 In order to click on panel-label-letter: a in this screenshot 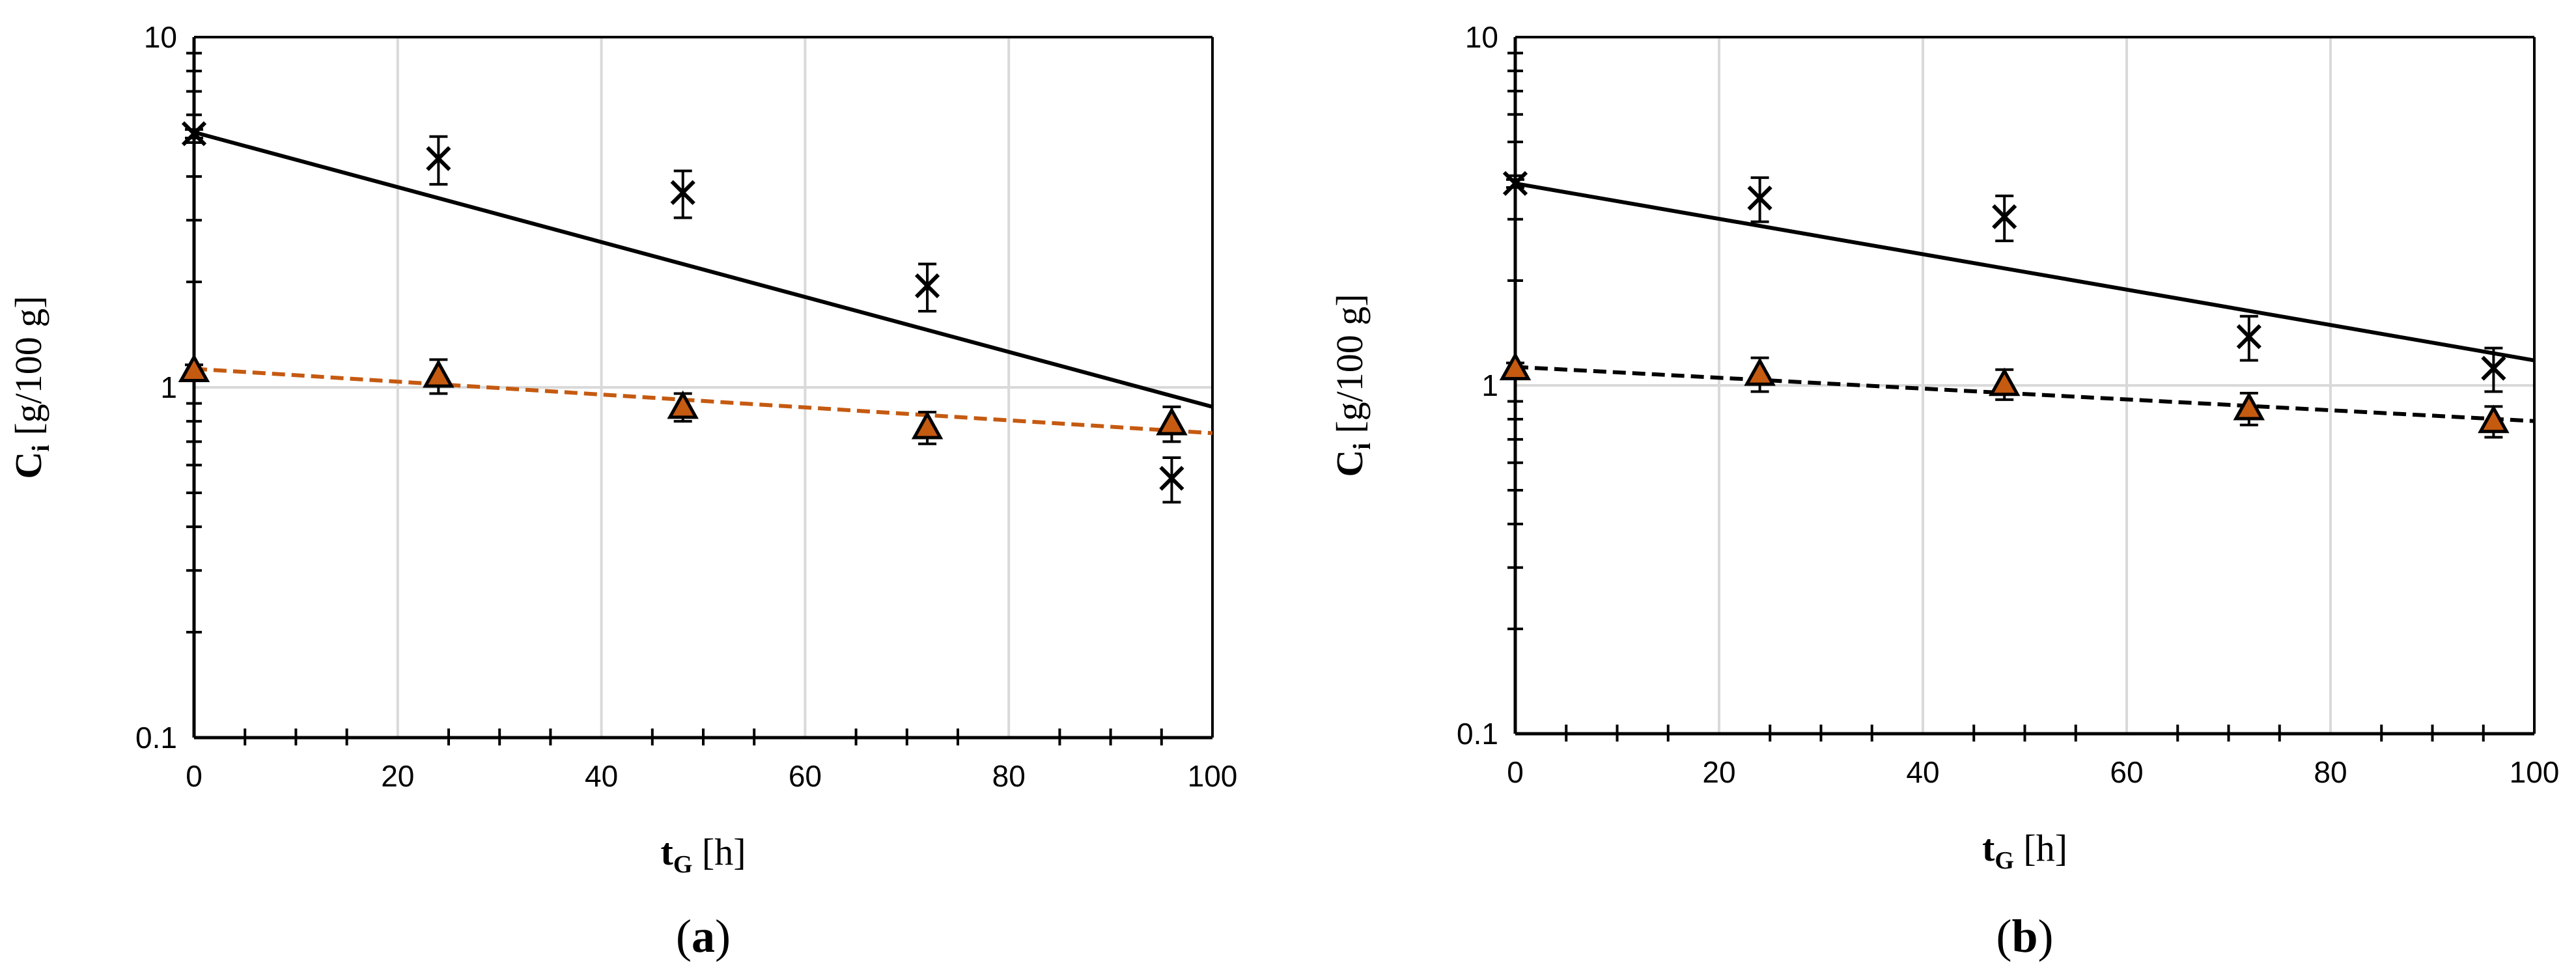, I will do `click(703, 936)`.